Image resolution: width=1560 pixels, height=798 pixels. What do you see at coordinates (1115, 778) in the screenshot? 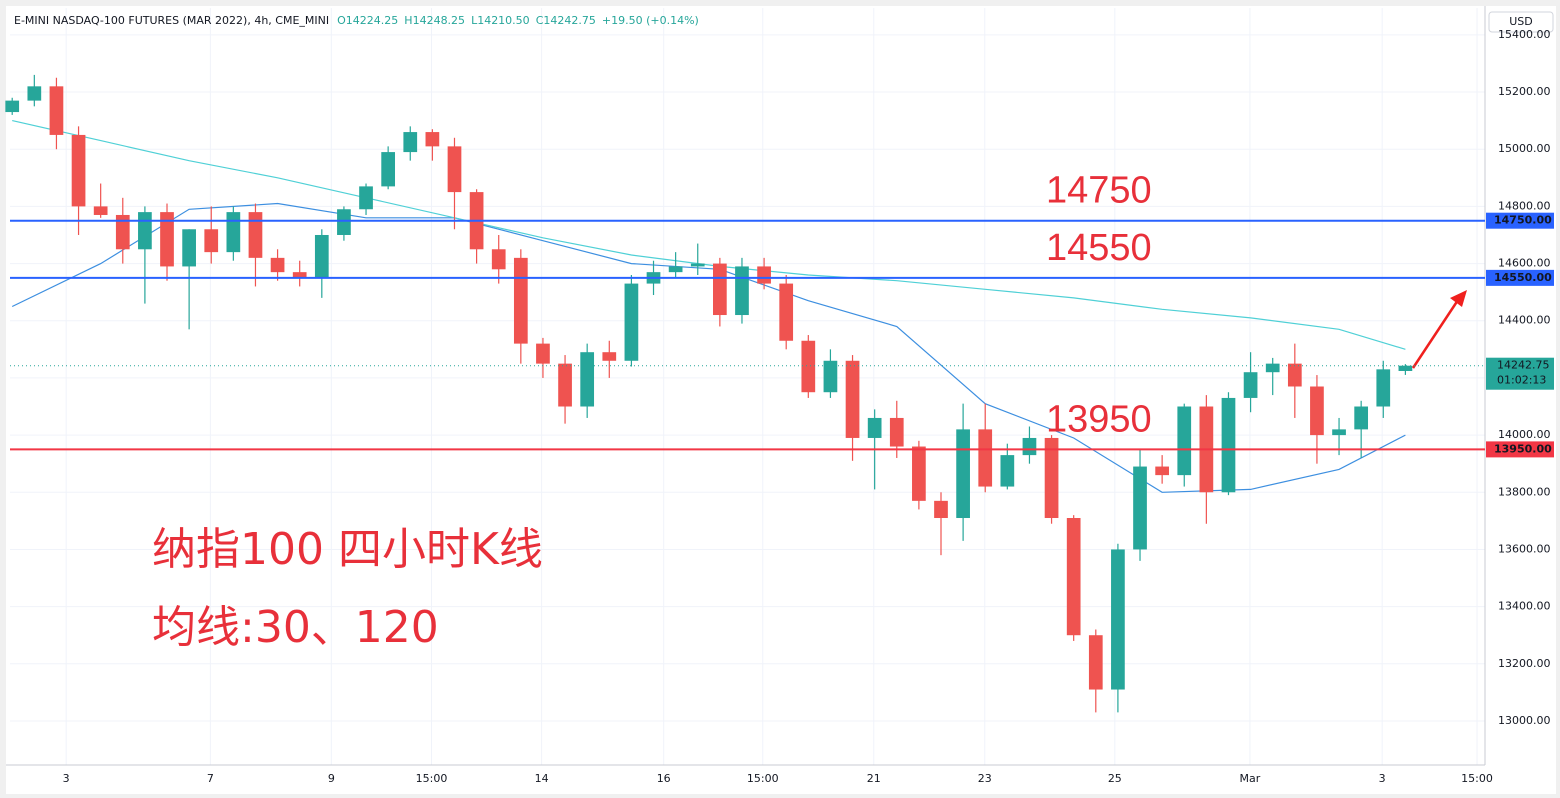
I see `x-tick-label: 25` at bounding box center [1115, 778].